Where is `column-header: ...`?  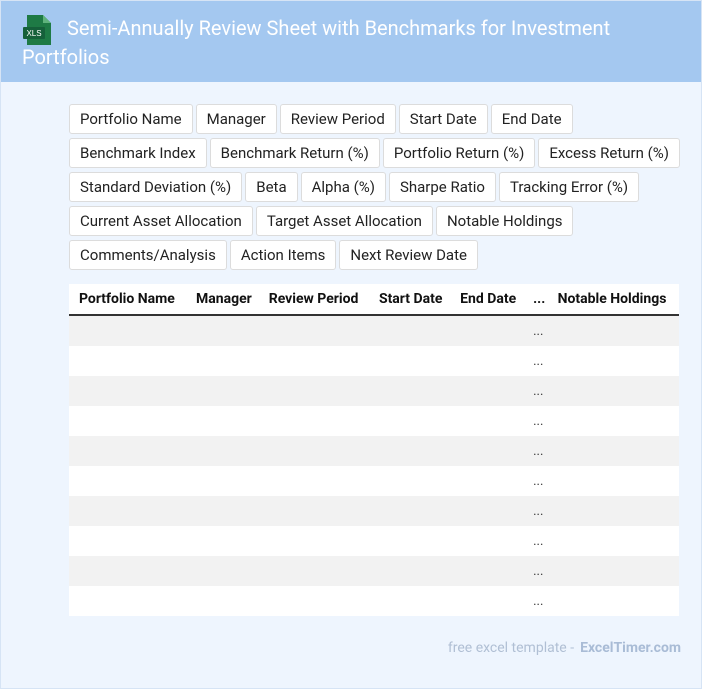 column-header: ... is located at coordinates (535, 300).